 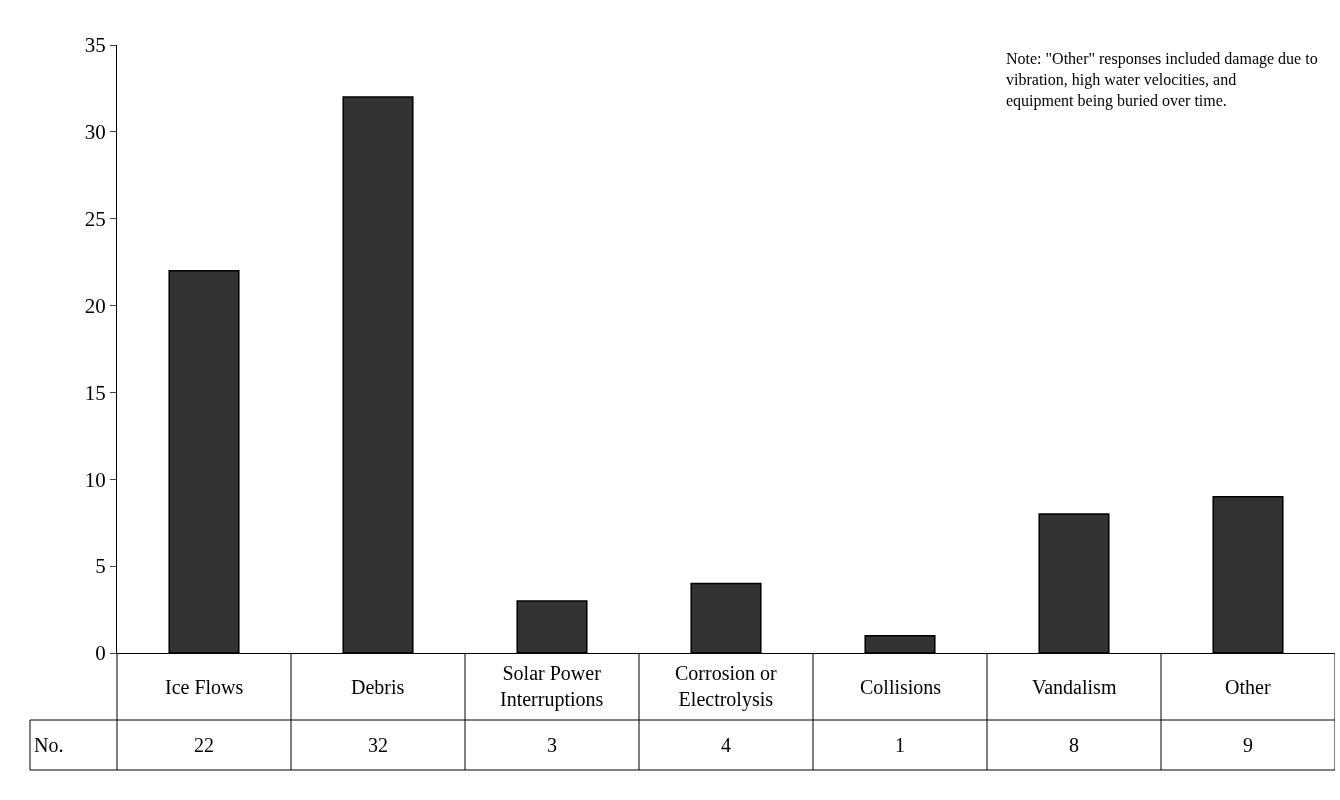 What do you see at coordinates (1074, 745) in the screenshot?
I see `data-label: 8` at bounding box center [1074, 745].